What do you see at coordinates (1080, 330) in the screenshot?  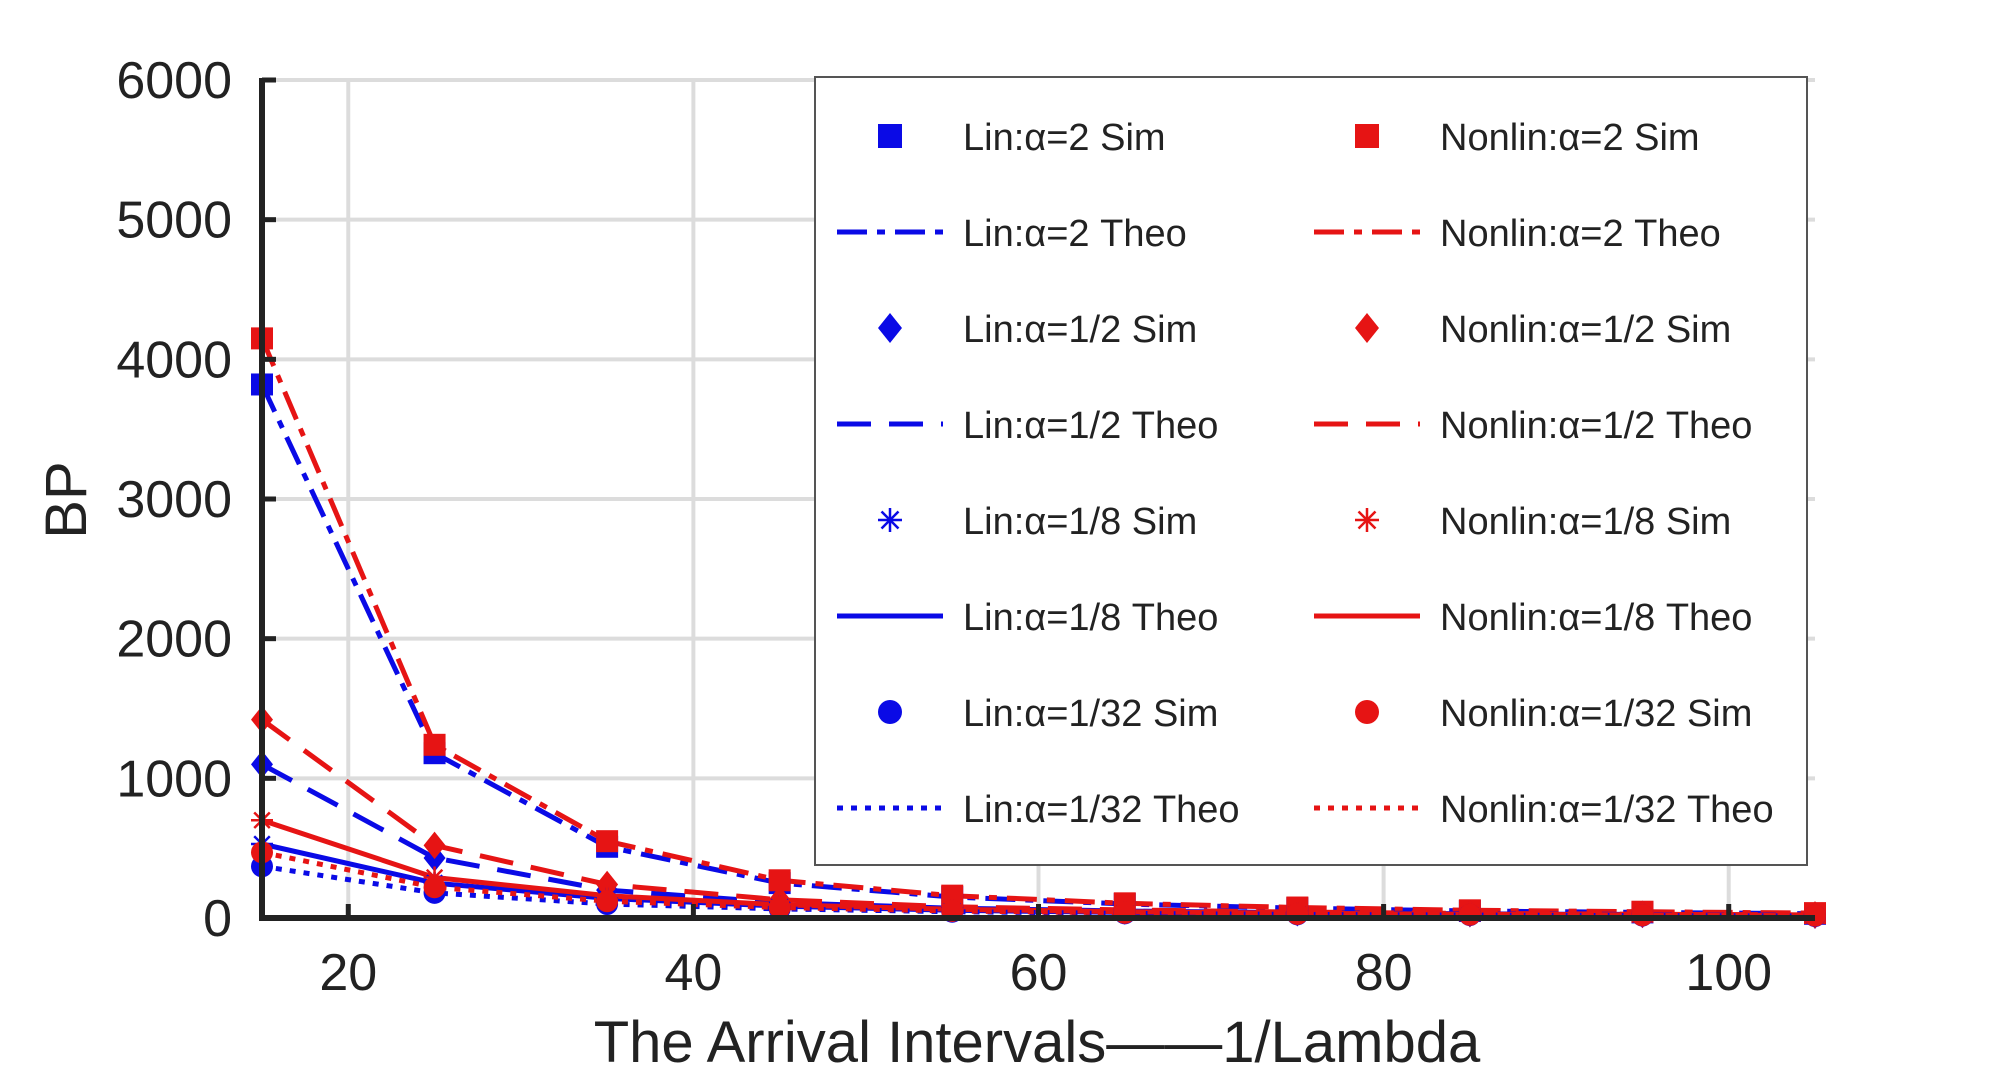 I see `legend-label: Lin:α=1/2 Sim` at bounding box center [1080, 330].